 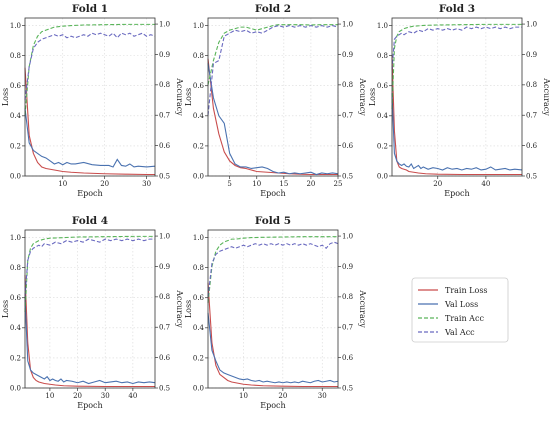 I want to click on legend: Train Loss Val Loss Train Acc Val Acc, so click(x=460, y=310).